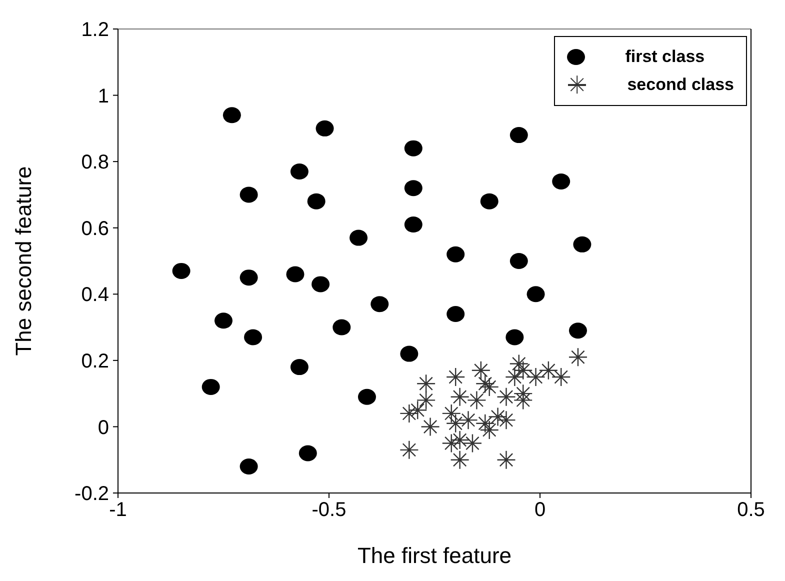 The image size is (785, 581). What do you see at coordinates (103, 96) in the screenshot?
I see `y-tick-label: 1` at bounding box center [103, 96].